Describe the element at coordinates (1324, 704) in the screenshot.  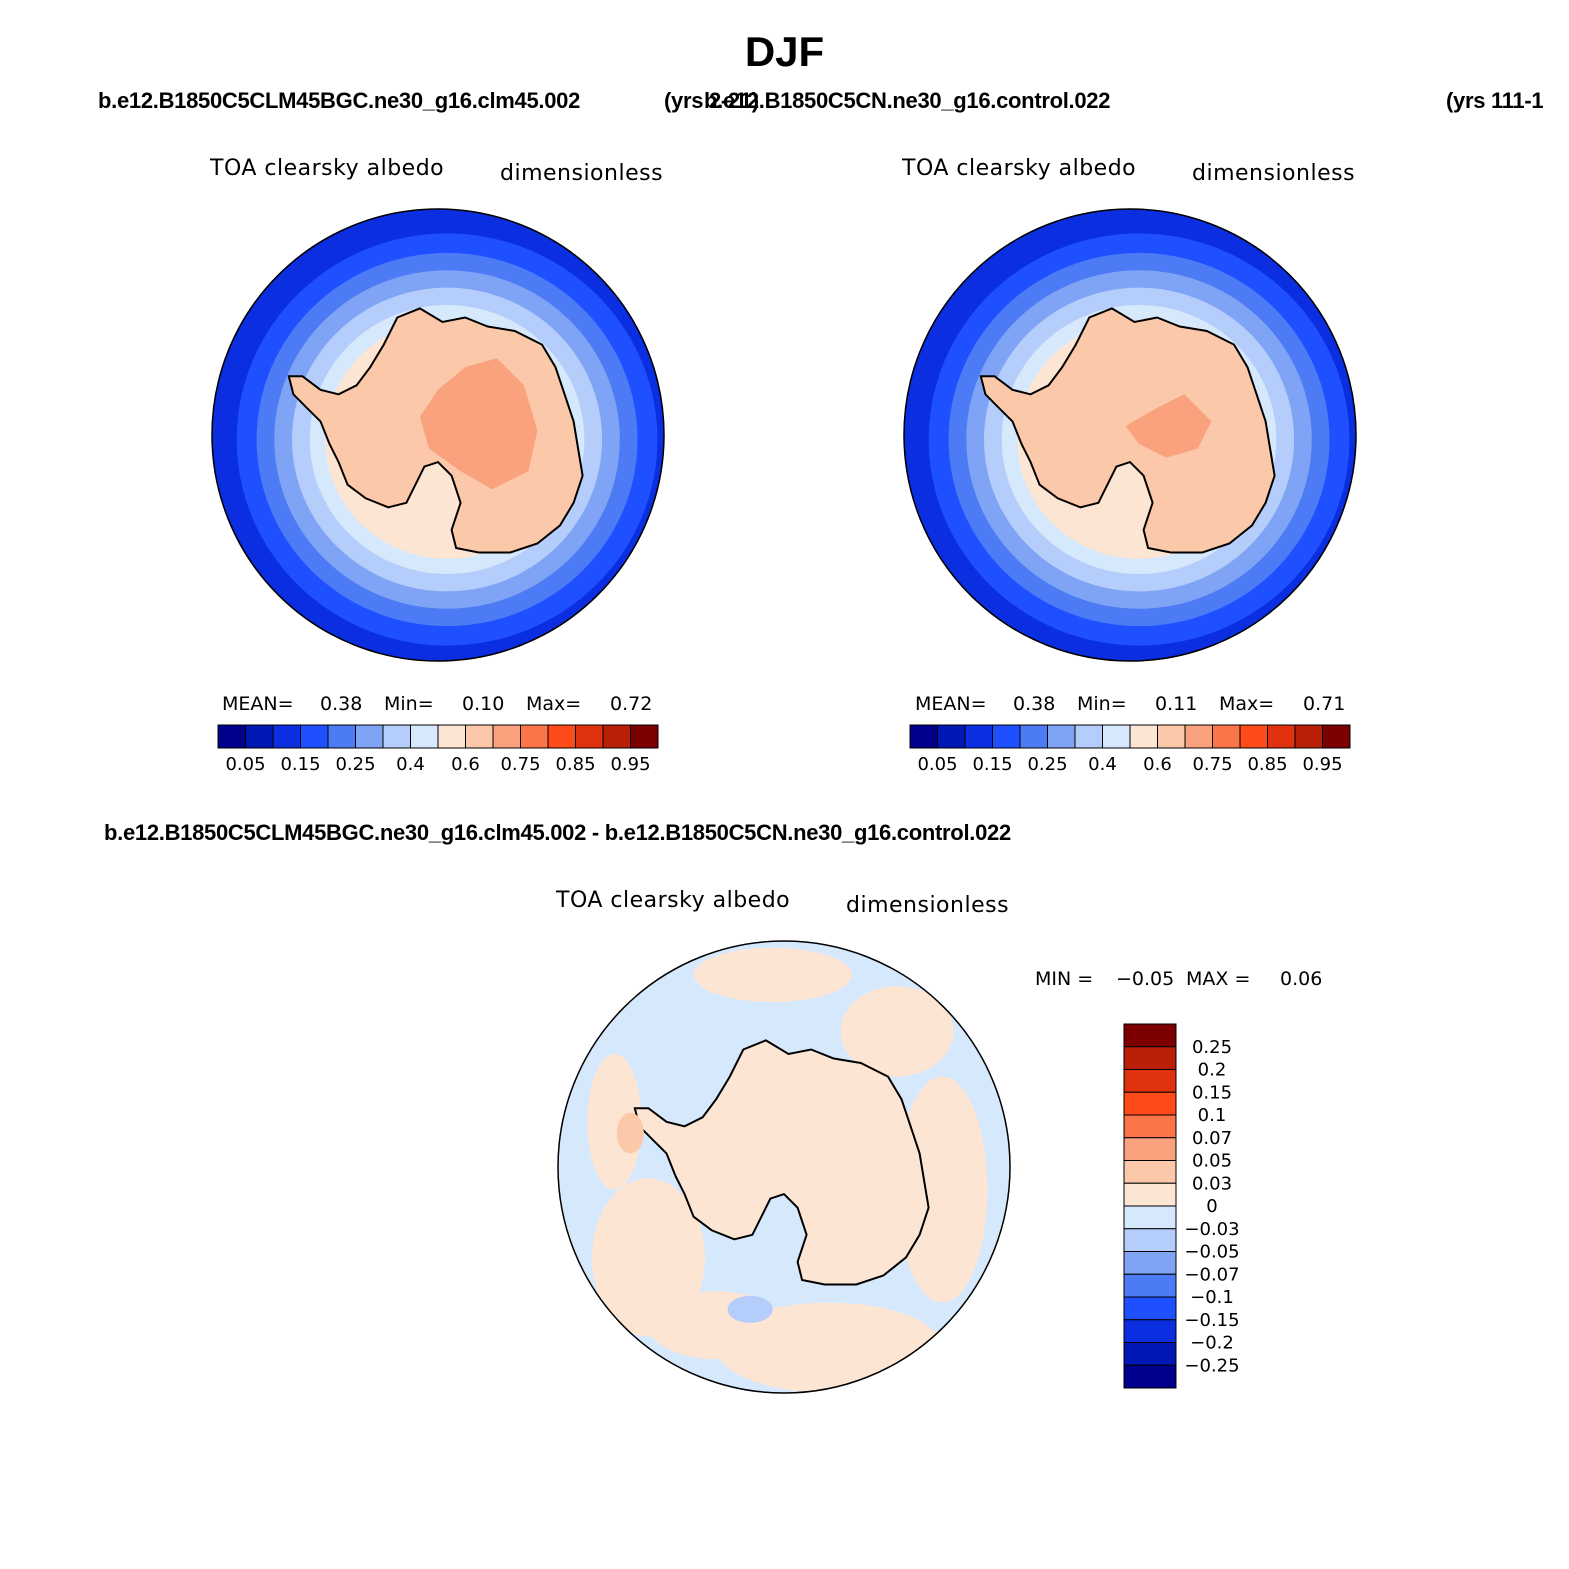
I see `panel2-max-value: 0.71` at that location.